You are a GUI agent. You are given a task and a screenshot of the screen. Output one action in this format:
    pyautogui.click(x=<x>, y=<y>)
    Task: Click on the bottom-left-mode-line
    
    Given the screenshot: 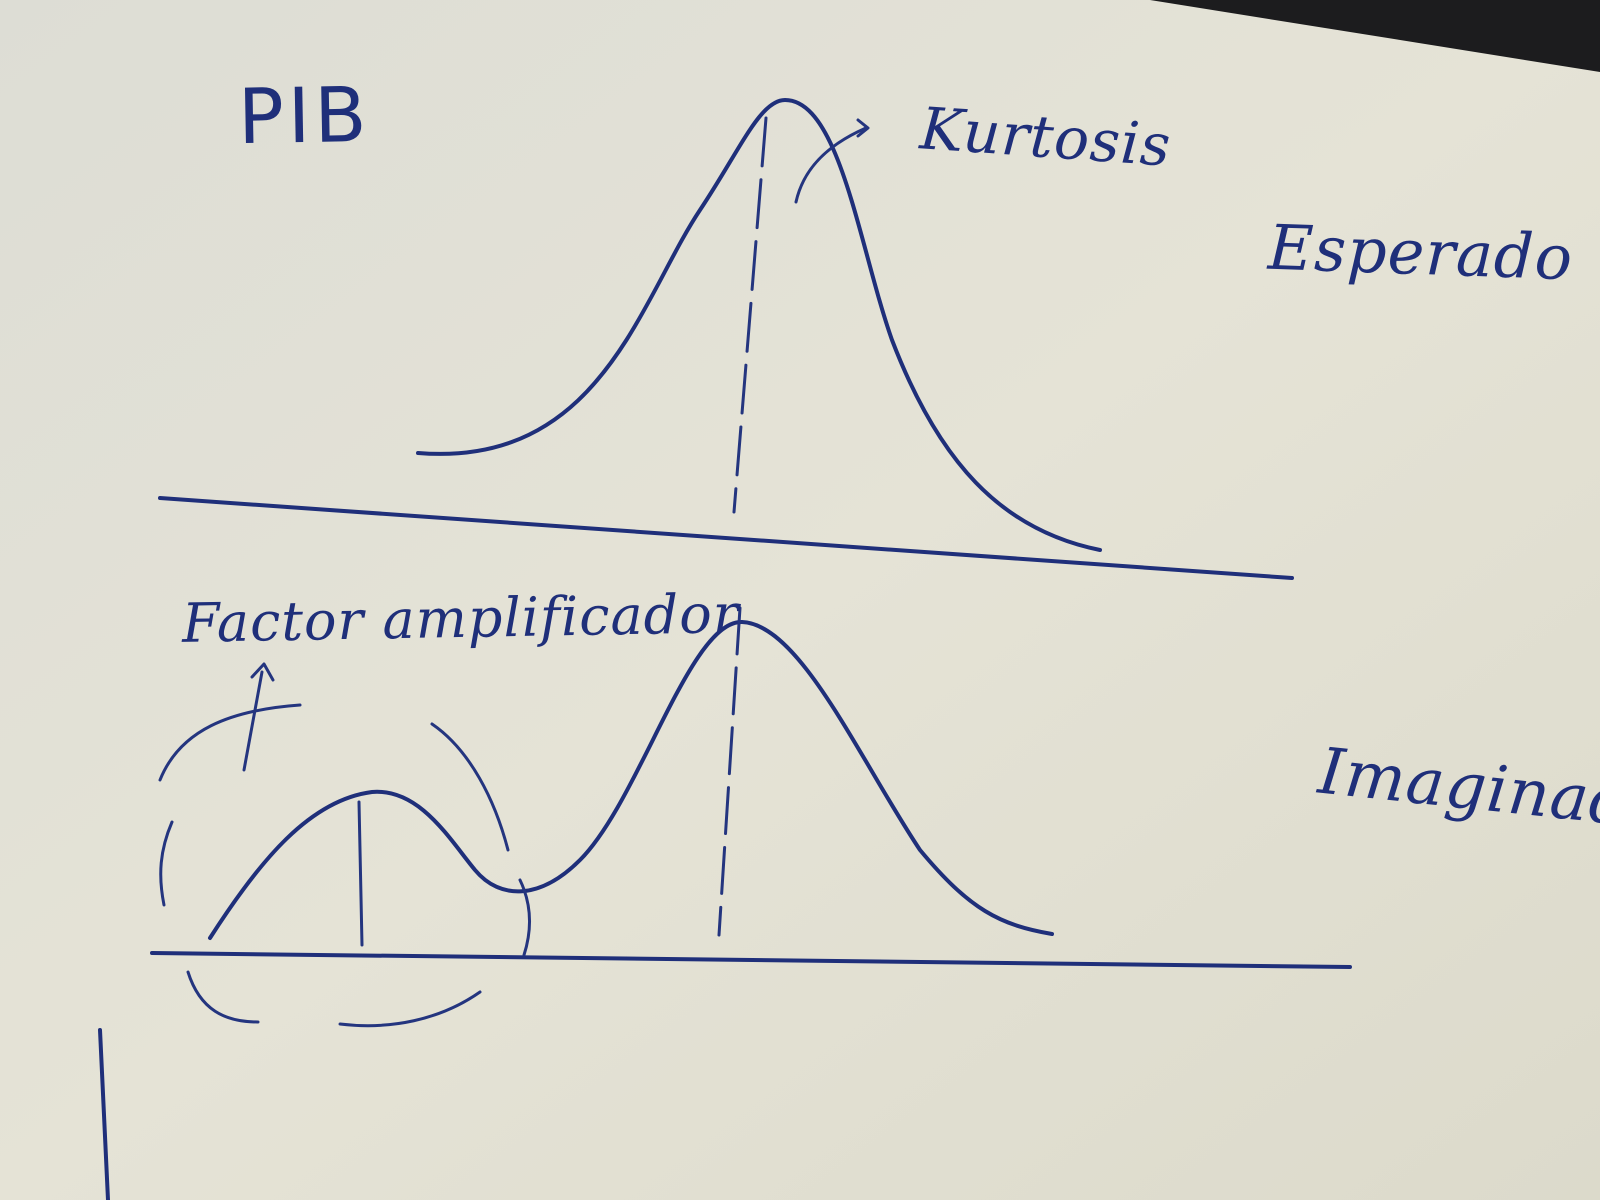 What is the action you would take?
    pyautogui.click(x=360, y=873)
    